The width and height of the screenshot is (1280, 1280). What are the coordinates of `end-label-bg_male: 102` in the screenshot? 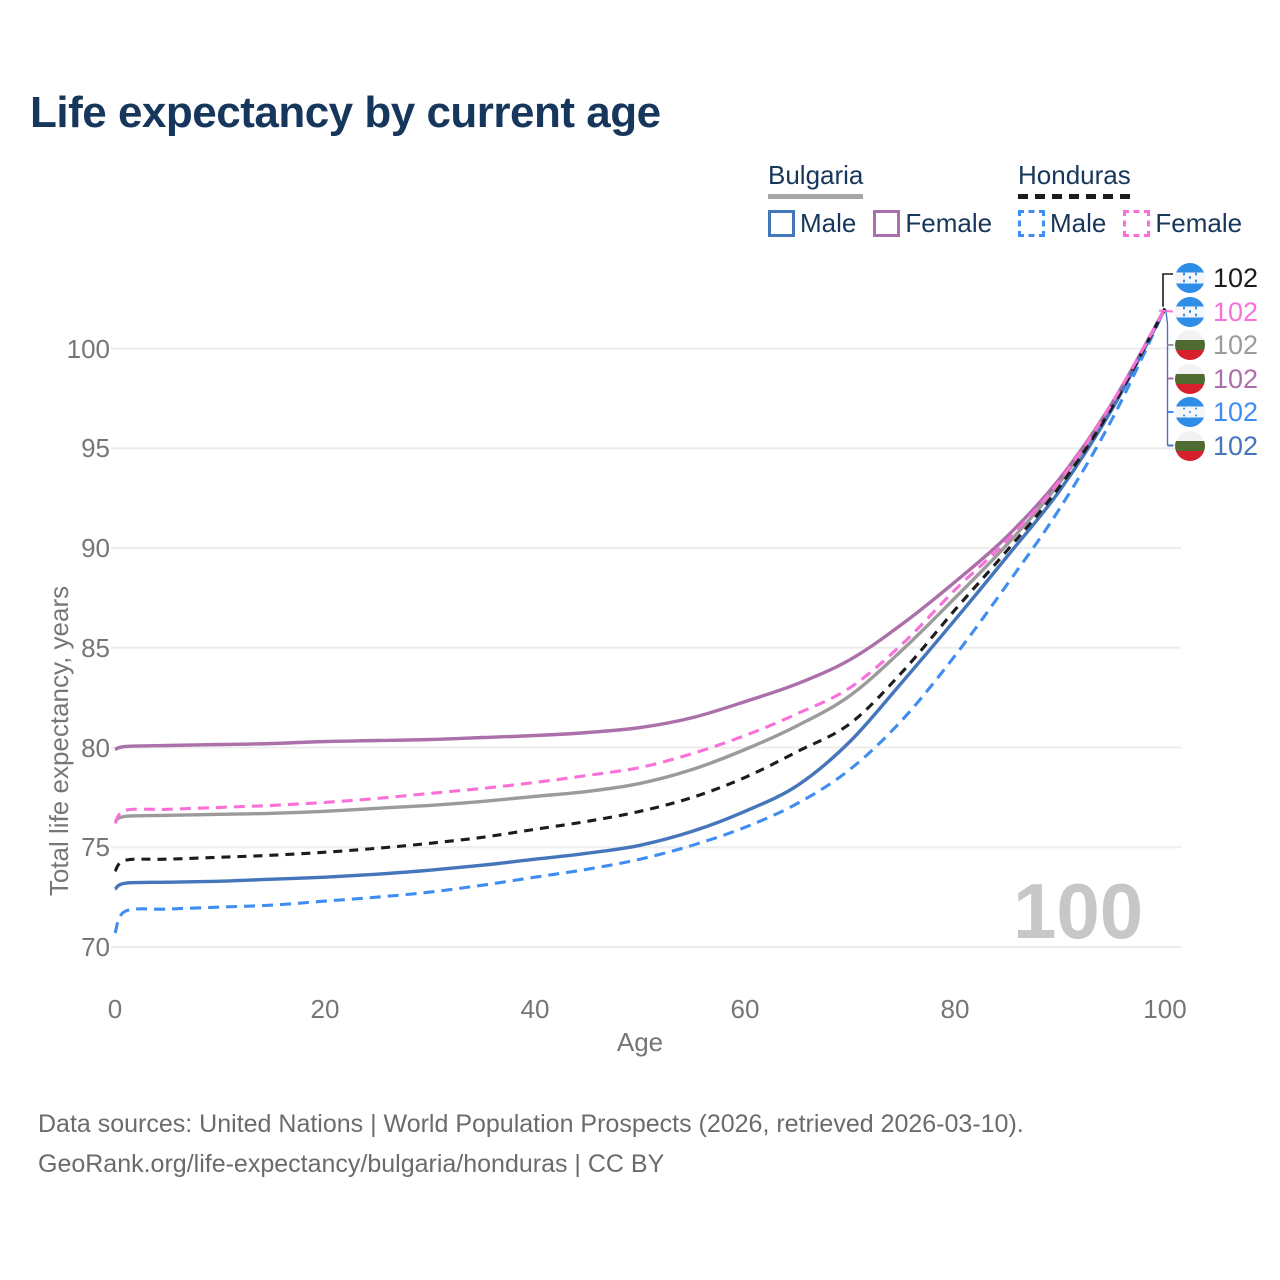 It's located at (1217, 445).